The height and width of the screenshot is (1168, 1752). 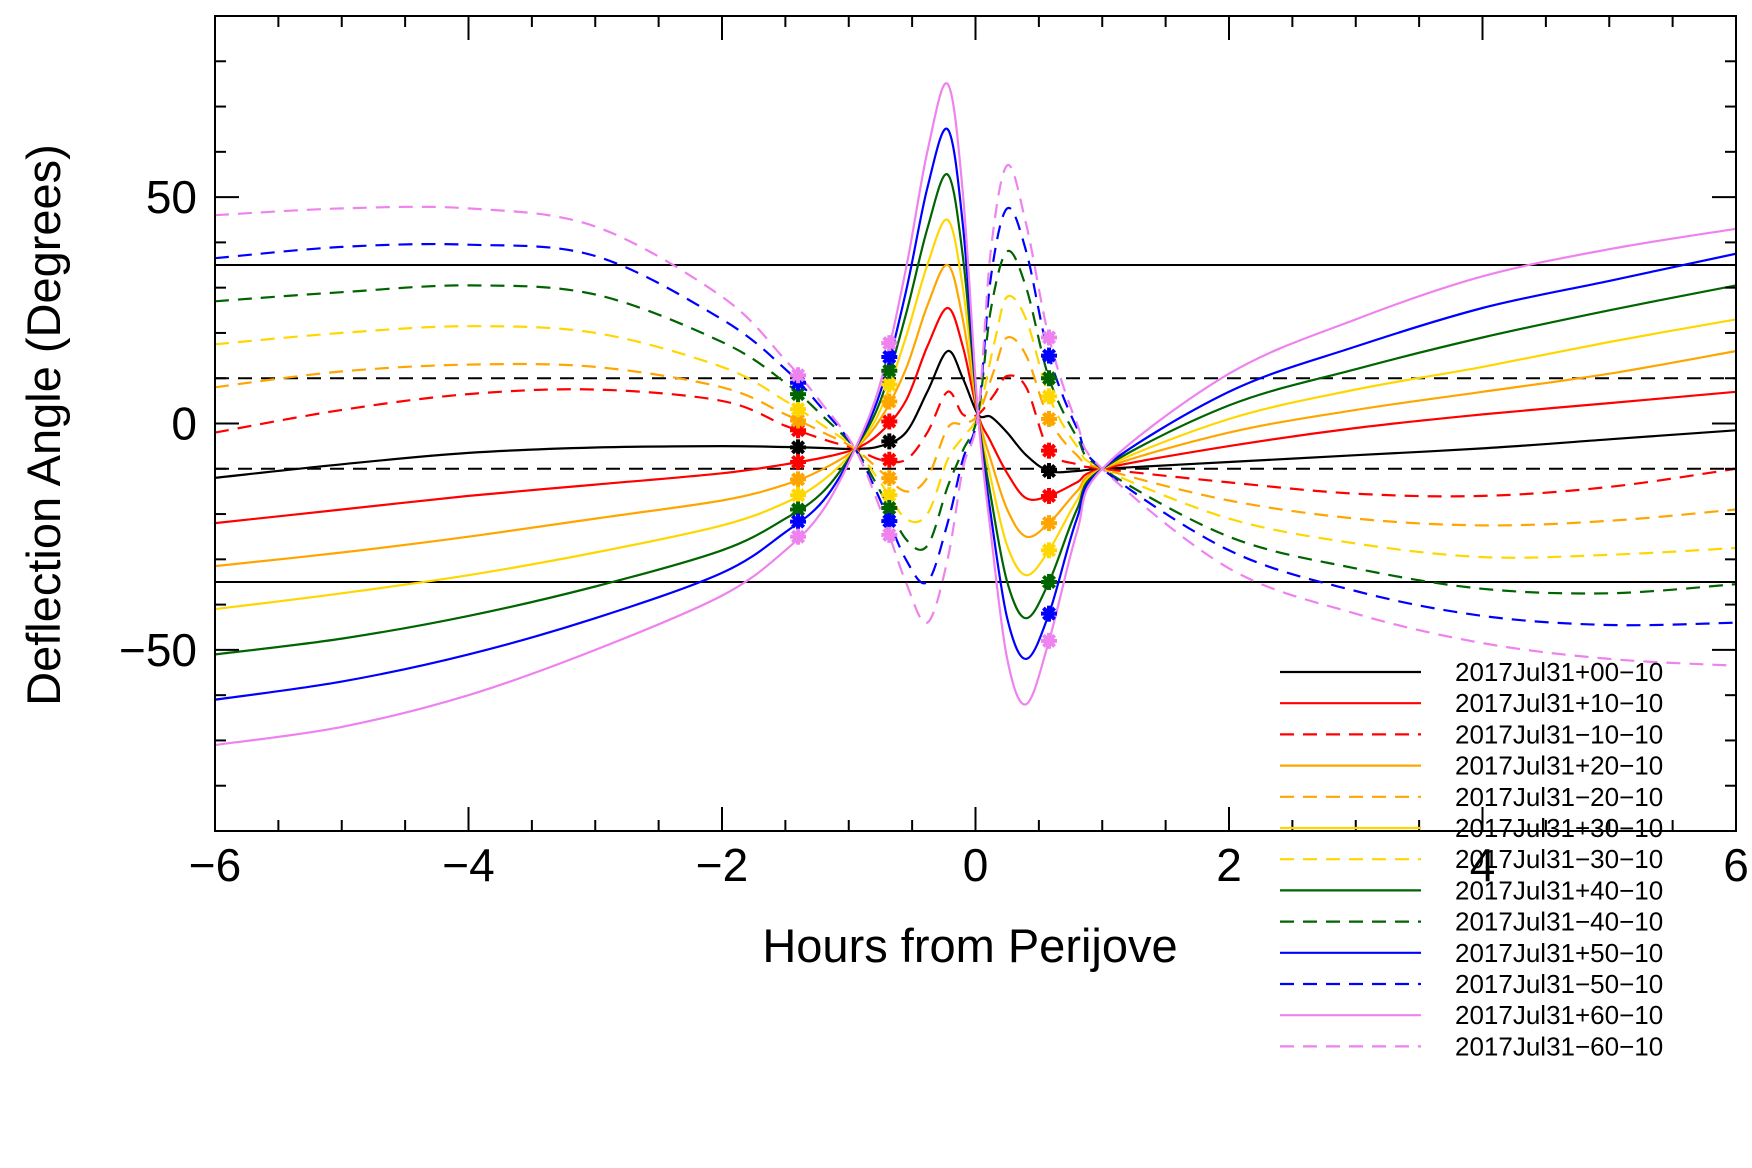 I want to click on legend-label: 2017Jul31+40−10, so click(x=1559, y=890).